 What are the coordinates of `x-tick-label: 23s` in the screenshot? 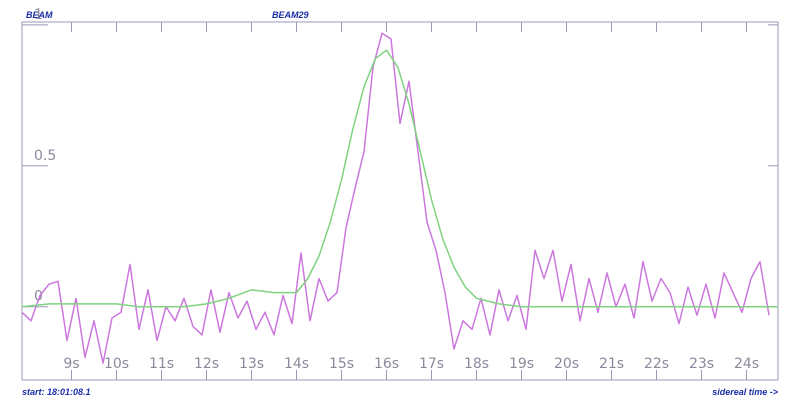 It's located at (701, 364).